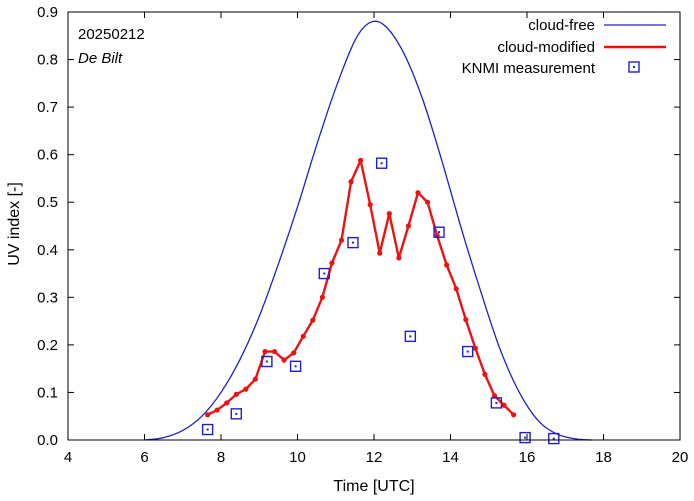 Image resolution: width=694 pixels, height=501 pixels. What do you see at coordinates (47, 440) in the screenshot?
I see `y-tick-label: 0.0` at bounding box center [47, 440].